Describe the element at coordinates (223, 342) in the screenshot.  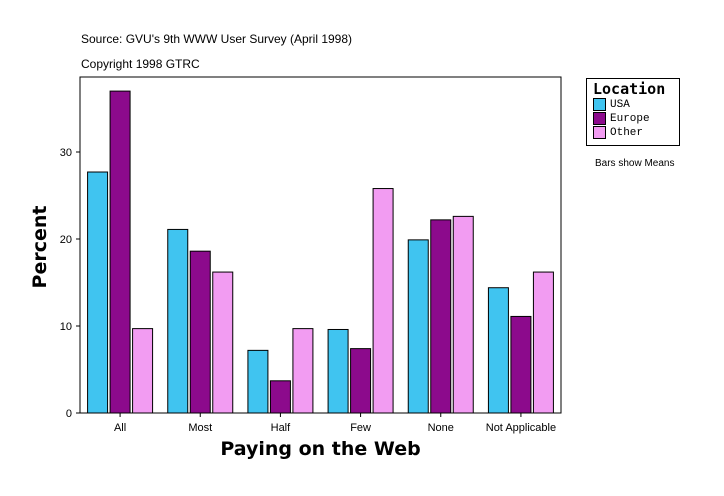
I see `bar-other-most` at that location.